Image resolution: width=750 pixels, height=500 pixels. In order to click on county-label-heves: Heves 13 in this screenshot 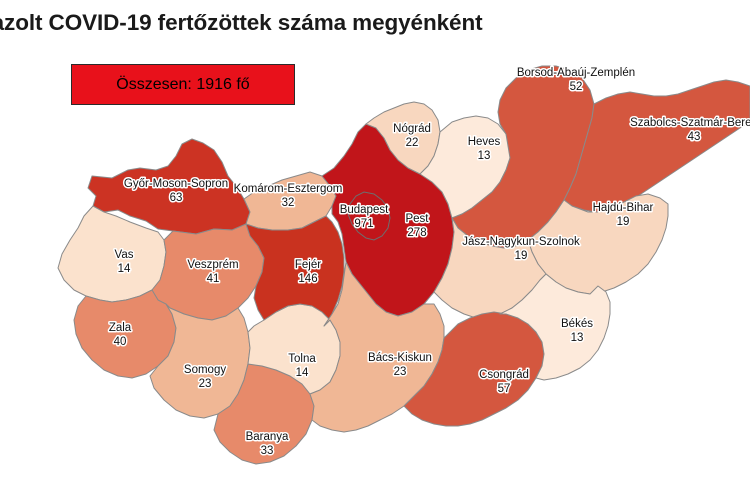, I will do `click(484, 149)`.